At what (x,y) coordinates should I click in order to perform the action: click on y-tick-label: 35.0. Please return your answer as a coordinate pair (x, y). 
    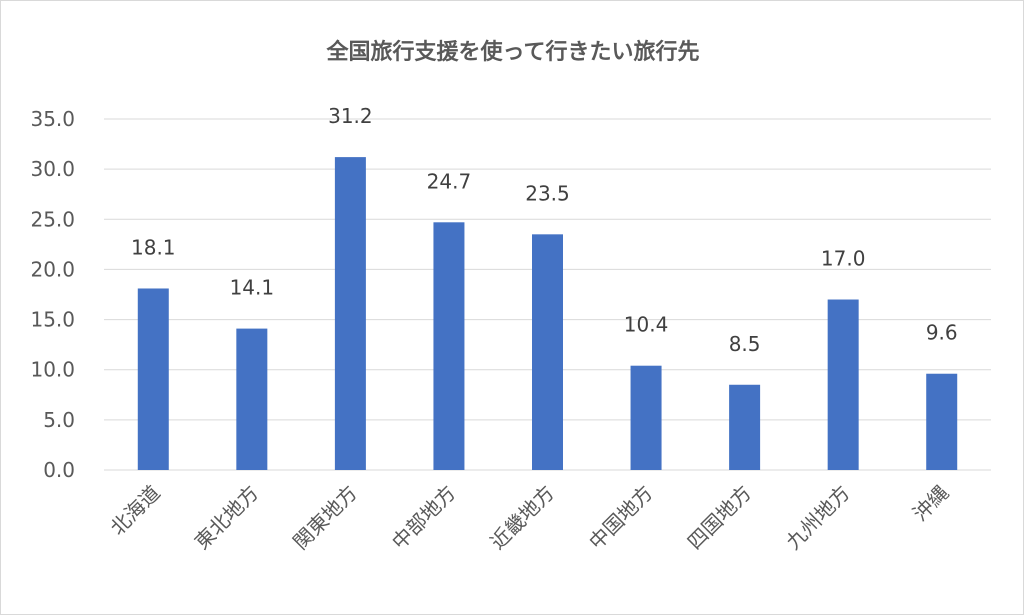
    Looking at the image, I should click on (52, 119).